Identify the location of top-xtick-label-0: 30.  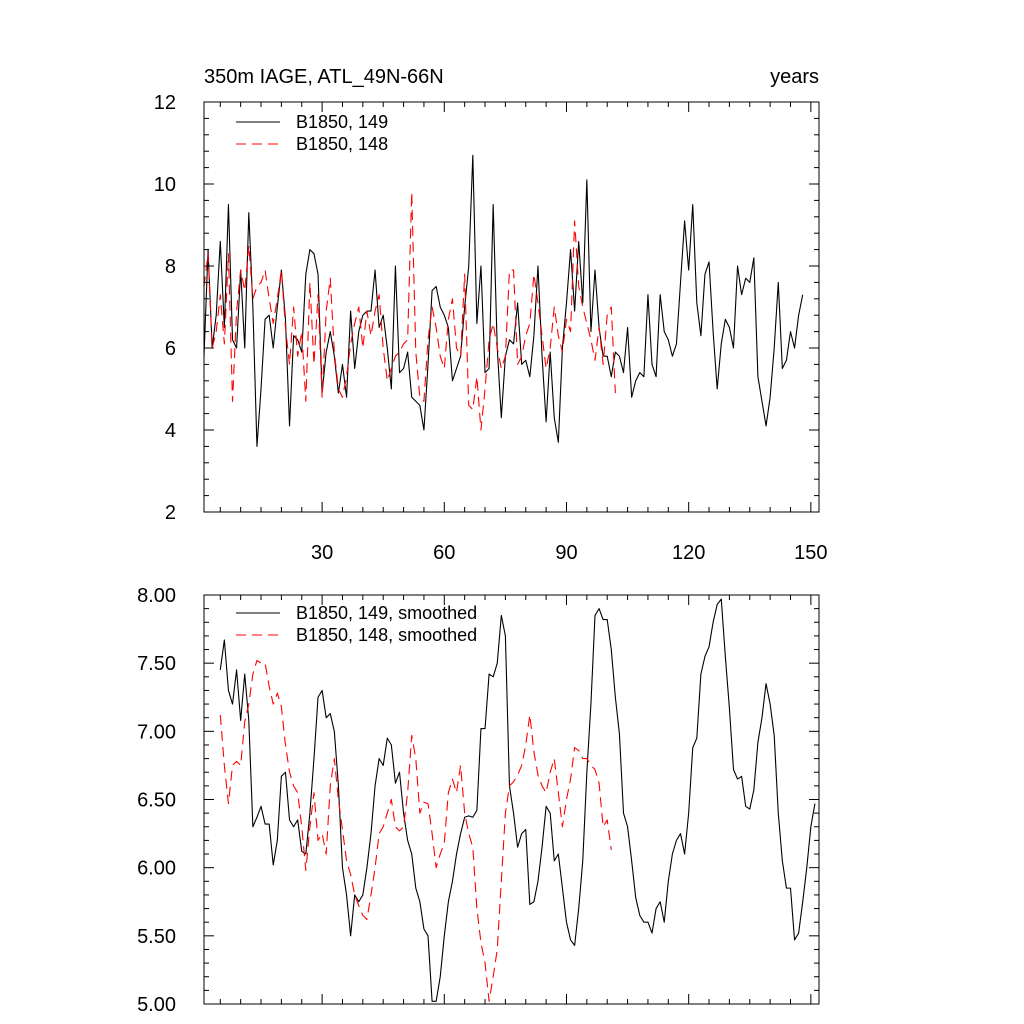
(322, 553).